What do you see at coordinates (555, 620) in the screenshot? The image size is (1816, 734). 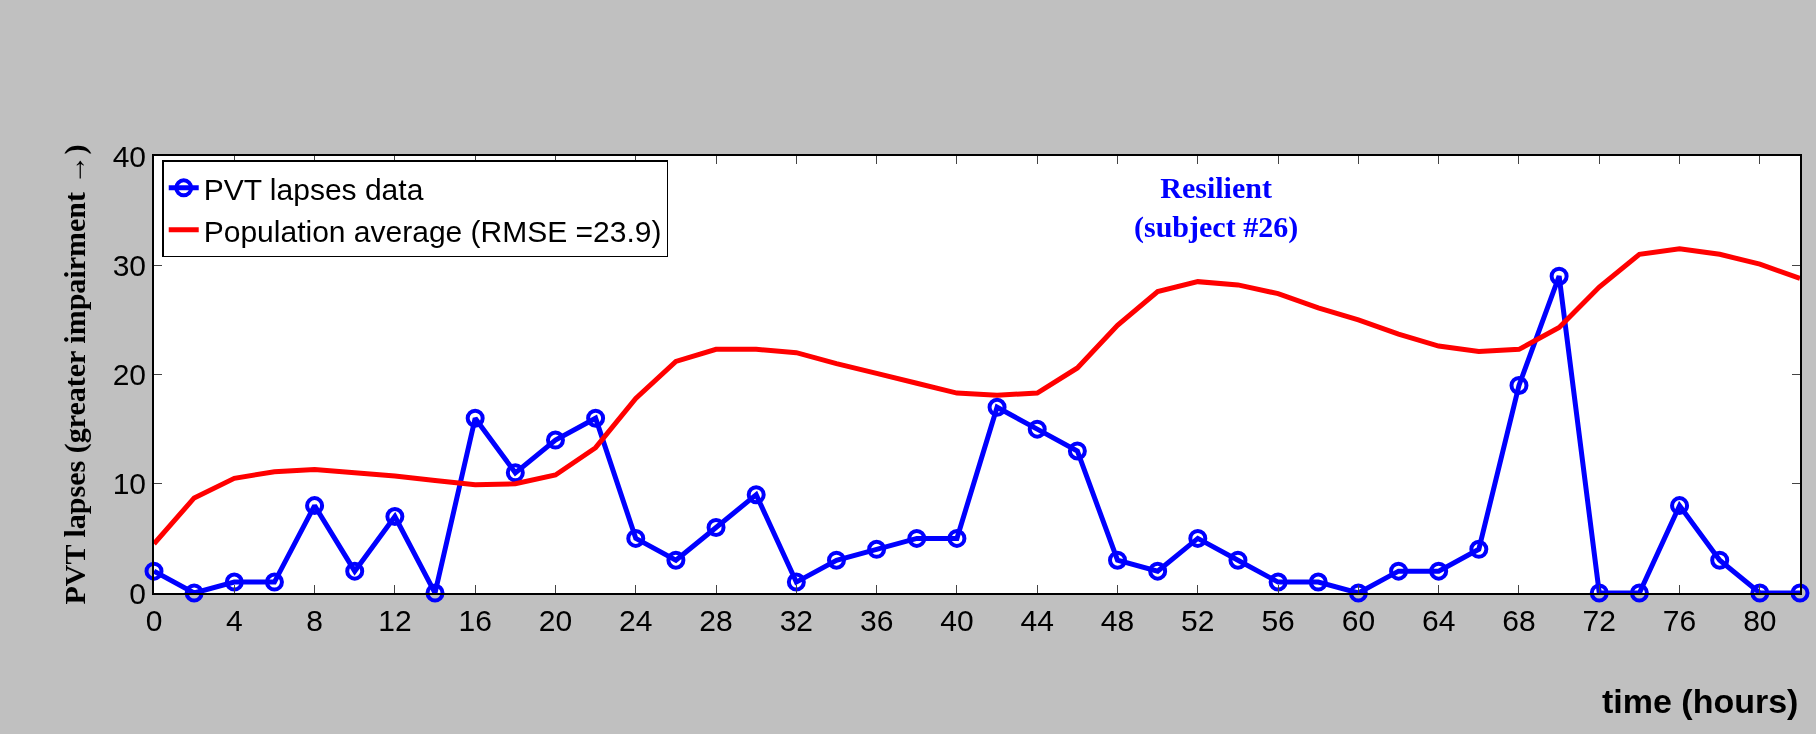 I see `x-tick-label: 20` at bounding box center [555, 620].